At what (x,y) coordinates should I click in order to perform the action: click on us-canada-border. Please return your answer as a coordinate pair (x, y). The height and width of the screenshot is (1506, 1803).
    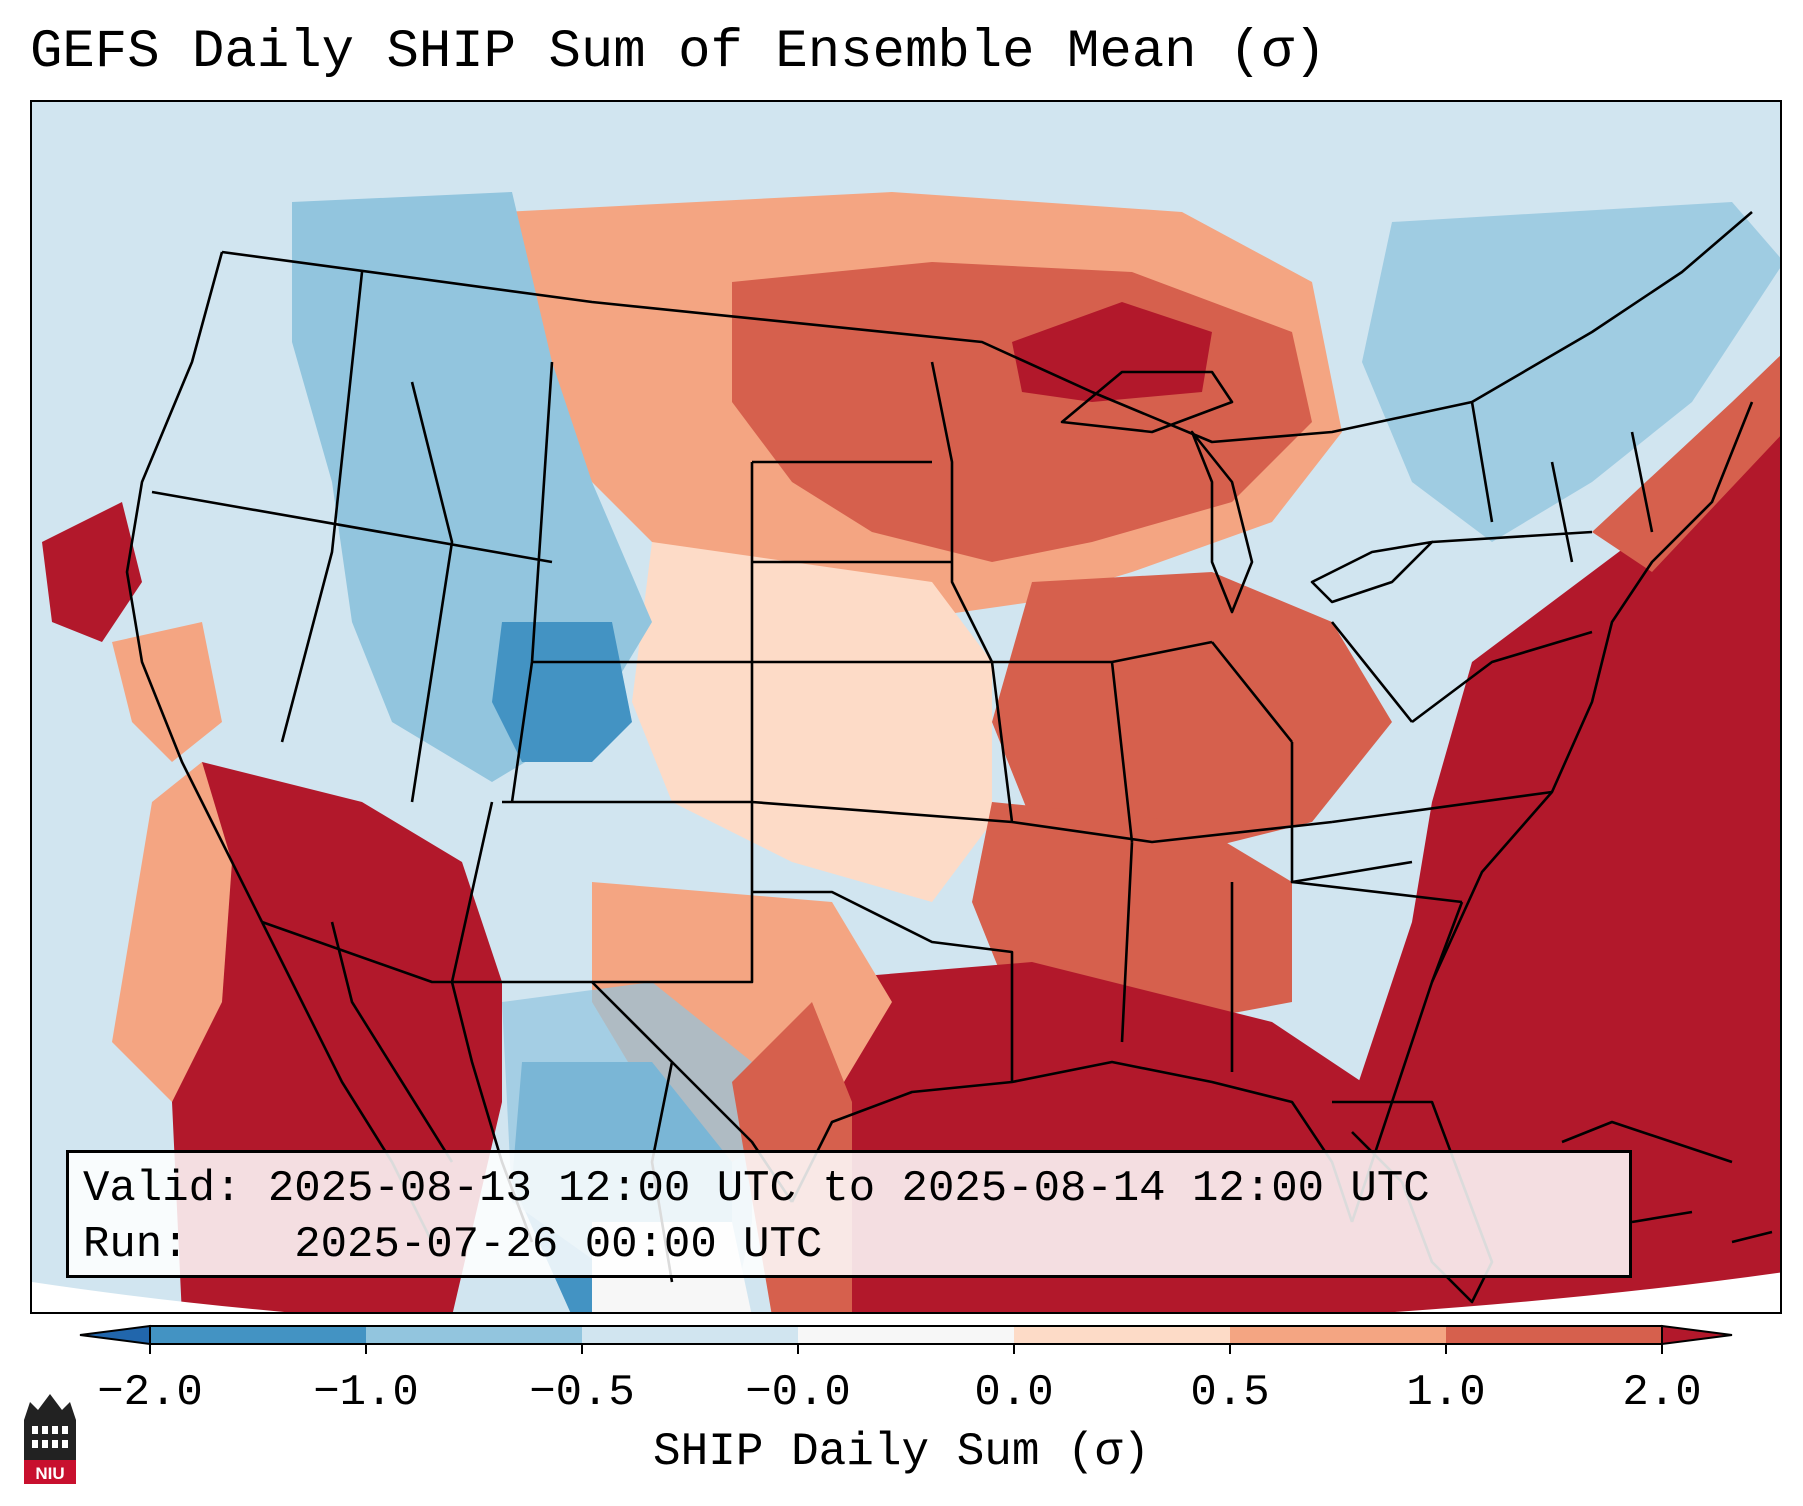
    Looking at the image, I should click on (987, 327).